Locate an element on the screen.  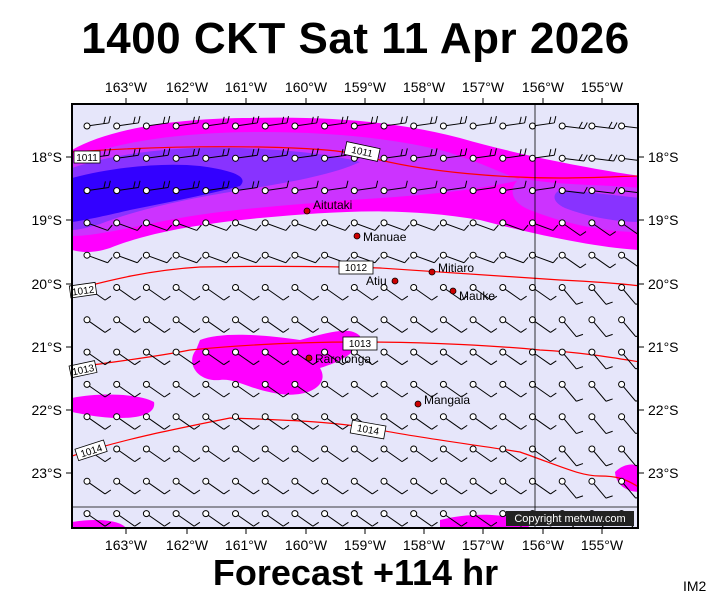
lon-tick-label-top: 159°W is located at coordinates (365, 87).